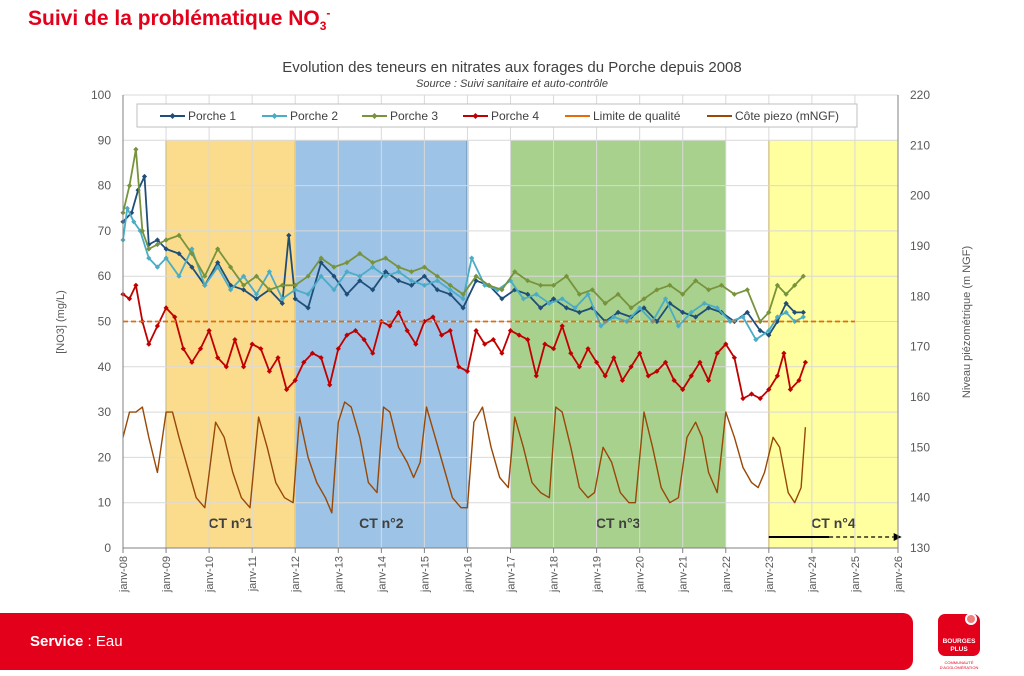 The image size is (1024, 676). What do you see at coordinates (76, 641) in the screenshot?
I see `footer-service: Service : Eau` at bounding box center [76, 641].